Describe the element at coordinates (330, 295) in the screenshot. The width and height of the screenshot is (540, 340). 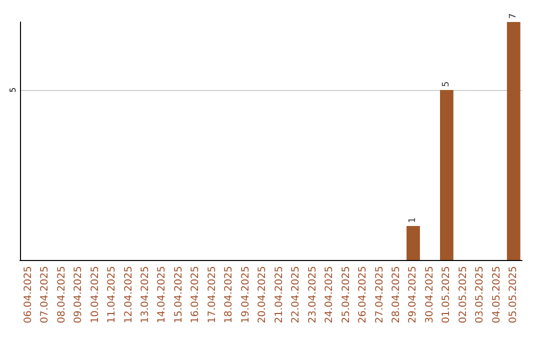
I see `x-tick-label: 24.04.2025` at that location.